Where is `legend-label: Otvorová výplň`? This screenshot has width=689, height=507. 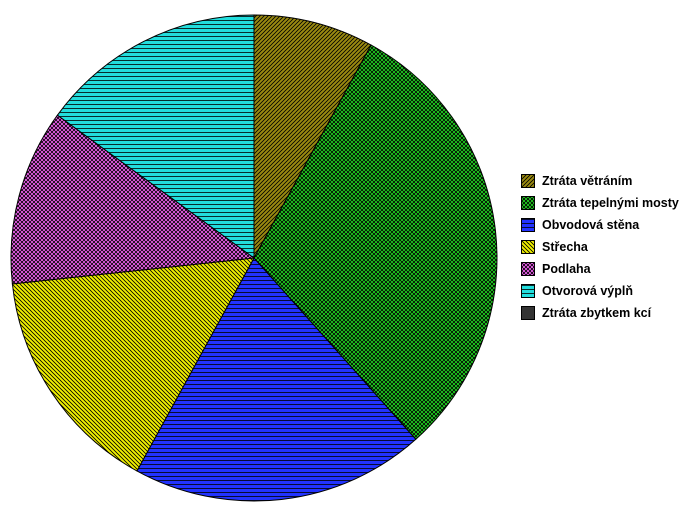
legend-label: Otvorová výplň is located at coordinates (587, 291).